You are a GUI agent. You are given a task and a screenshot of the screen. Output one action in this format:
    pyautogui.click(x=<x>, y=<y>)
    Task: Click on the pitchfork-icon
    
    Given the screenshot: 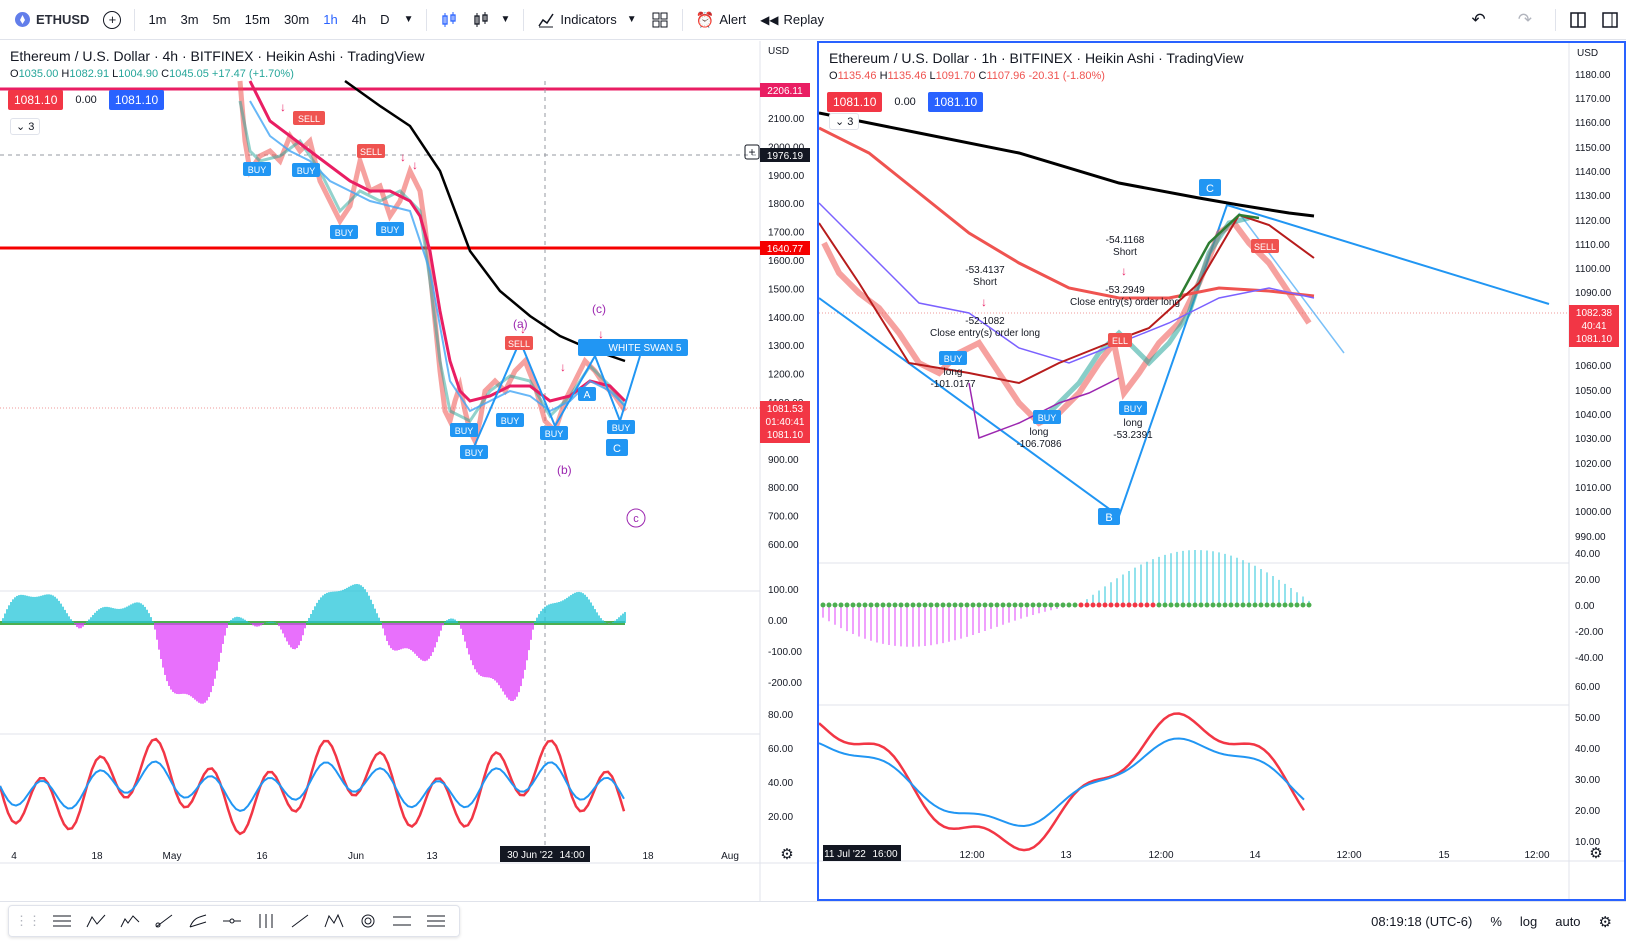 What is the action you would take?
    pyautogui.click(x=198, y=921)
    